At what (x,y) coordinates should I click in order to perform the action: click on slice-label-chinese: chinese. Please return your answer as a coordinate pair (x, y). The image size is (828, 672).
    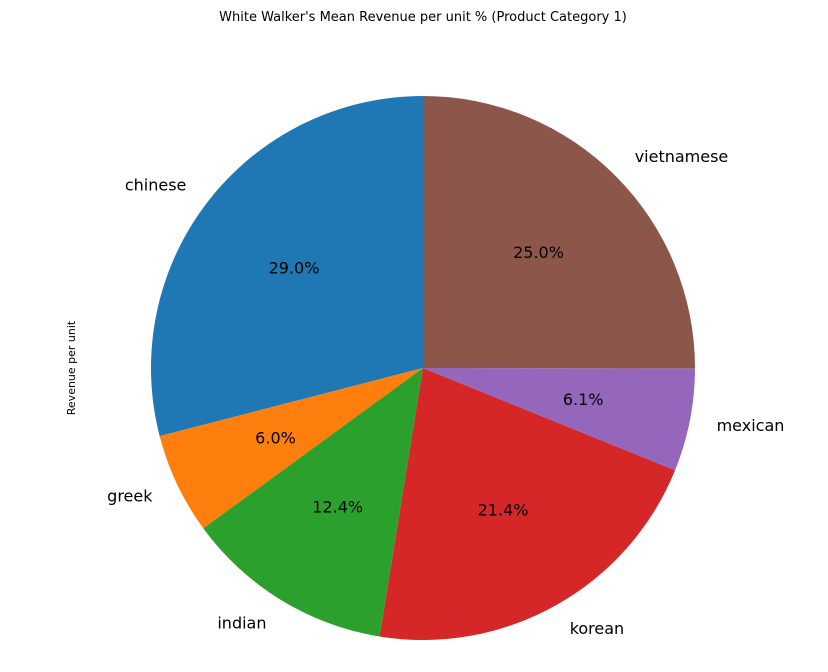
    Looking at the image, I should click on (156, 184).